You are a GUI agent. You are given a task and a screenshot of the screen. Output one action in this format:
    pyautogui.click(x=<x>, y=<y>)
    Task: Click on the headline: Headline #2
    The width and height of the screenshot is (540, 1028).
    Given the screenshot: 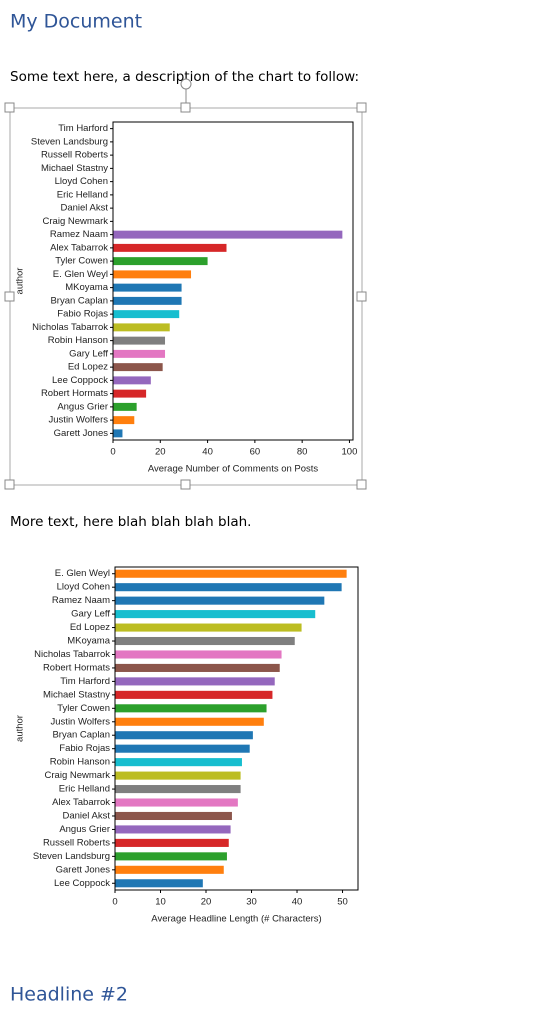 What is the action you would take?
    pyautogui.click(x=69, y=995)
    